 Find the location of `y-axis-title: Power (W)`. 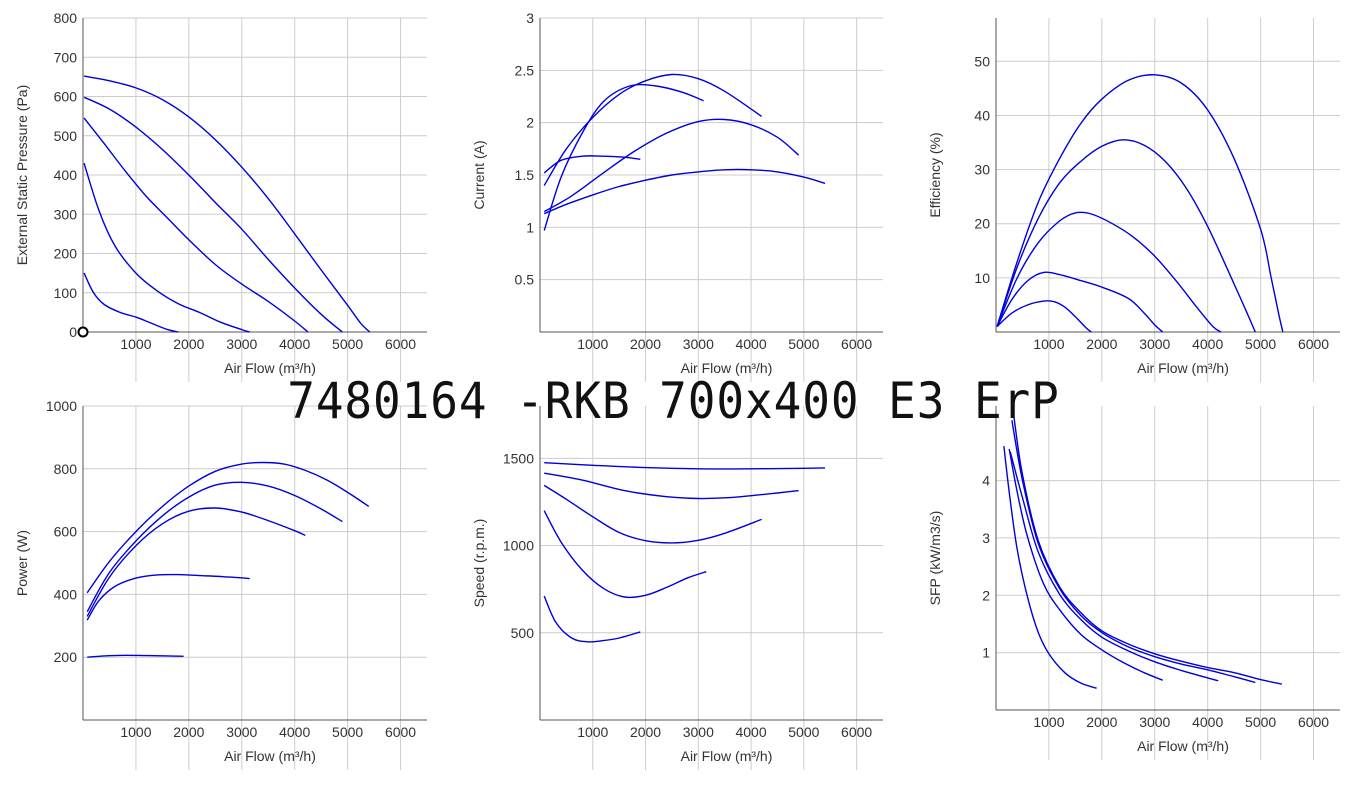

y-axis-title: Power (W) is located at coordinates (22, 563).